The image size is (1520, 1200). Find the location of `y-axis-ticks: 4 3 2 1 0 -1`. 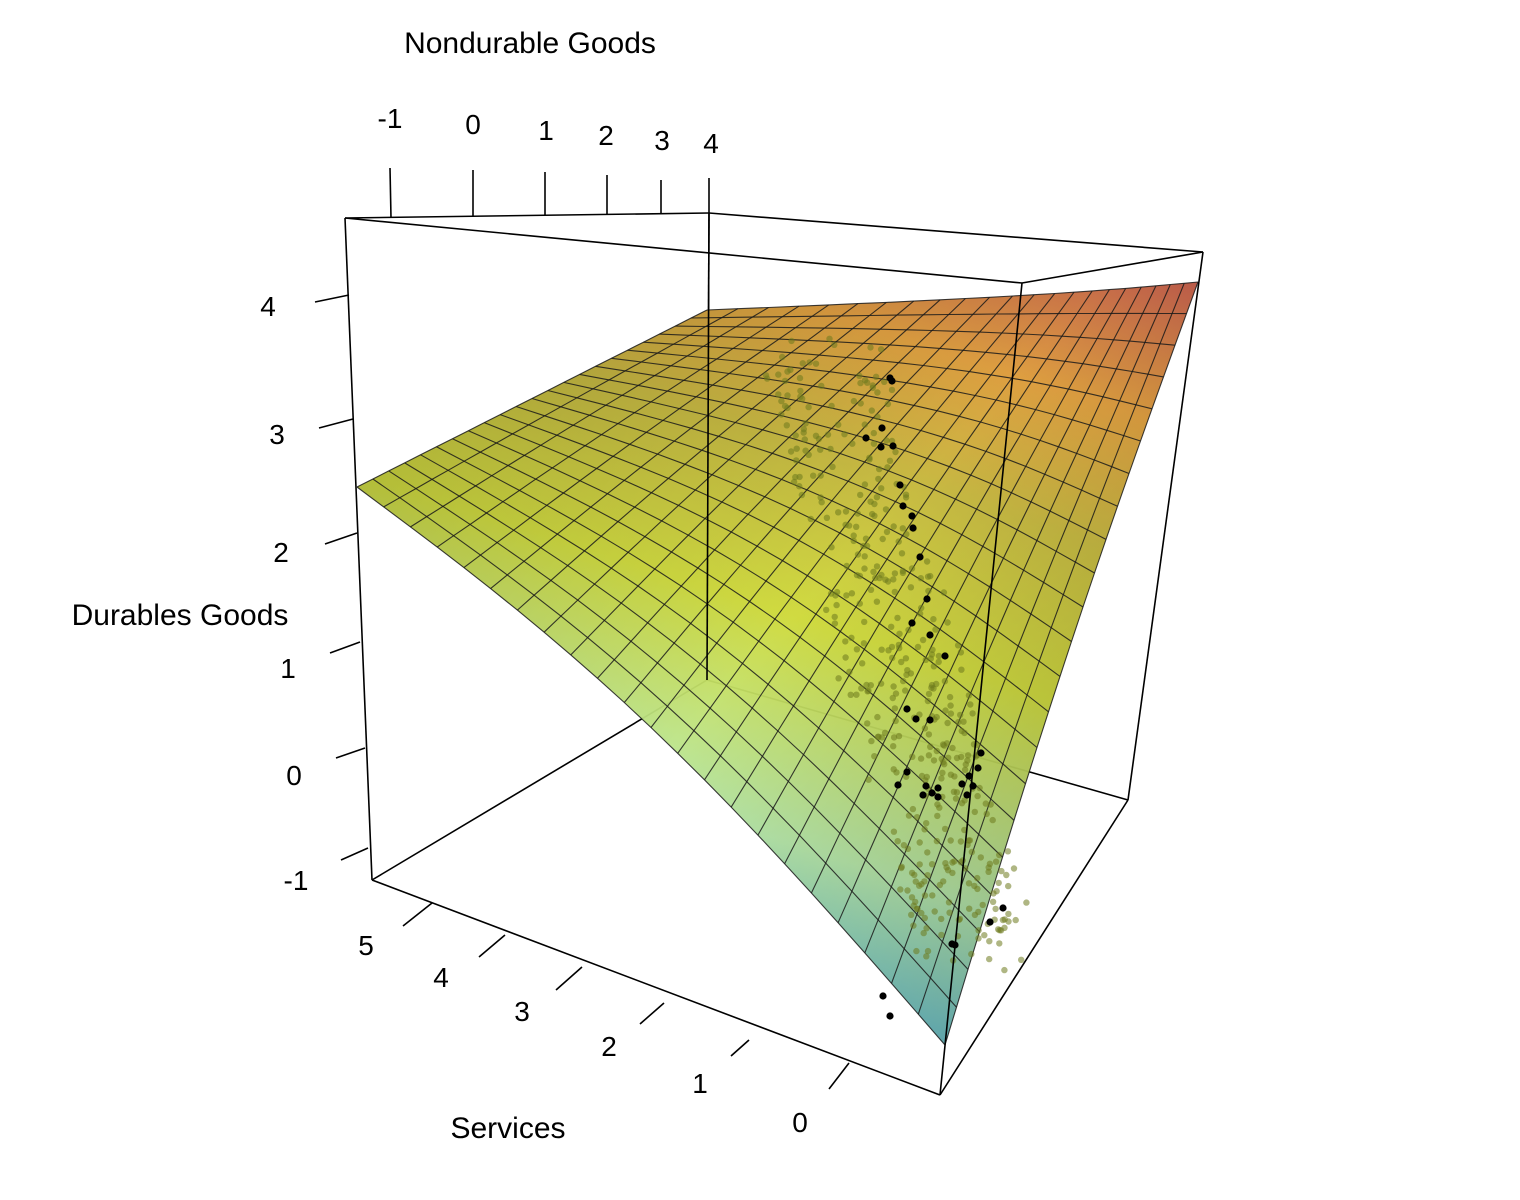

y-axis-ticks: 4 3 2 1 0 -1 is located at coordinates (314, 593).